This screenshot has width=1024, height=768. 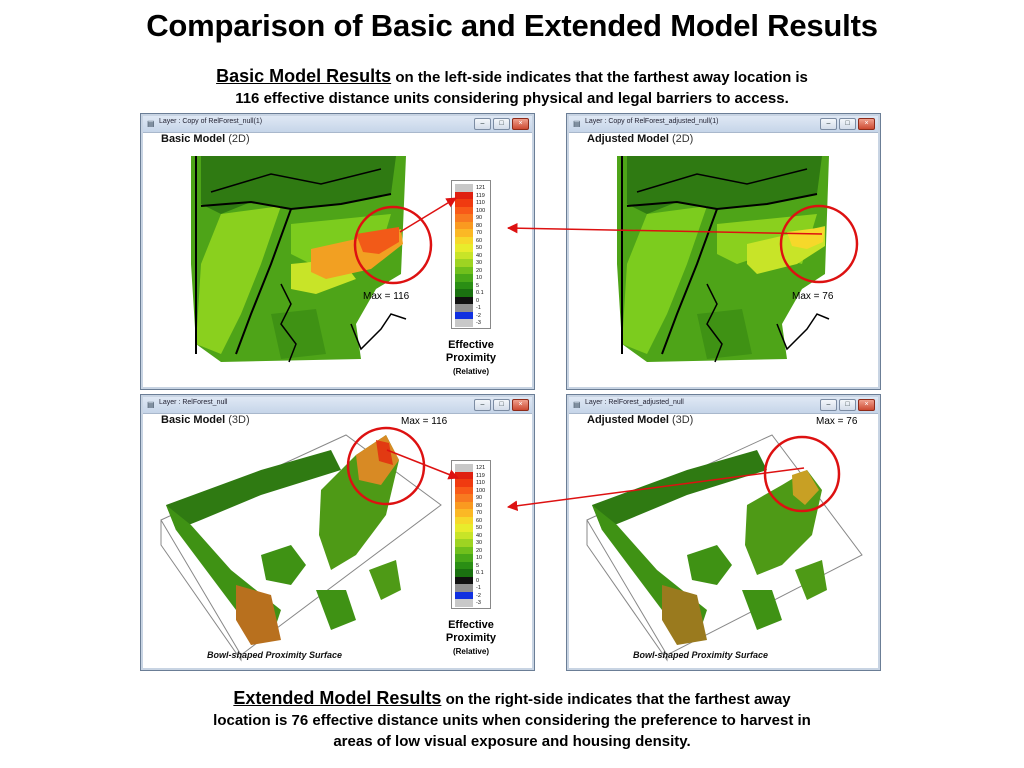 I want to click on legend-title-line2: Proximity, so click(x=471, y=637).